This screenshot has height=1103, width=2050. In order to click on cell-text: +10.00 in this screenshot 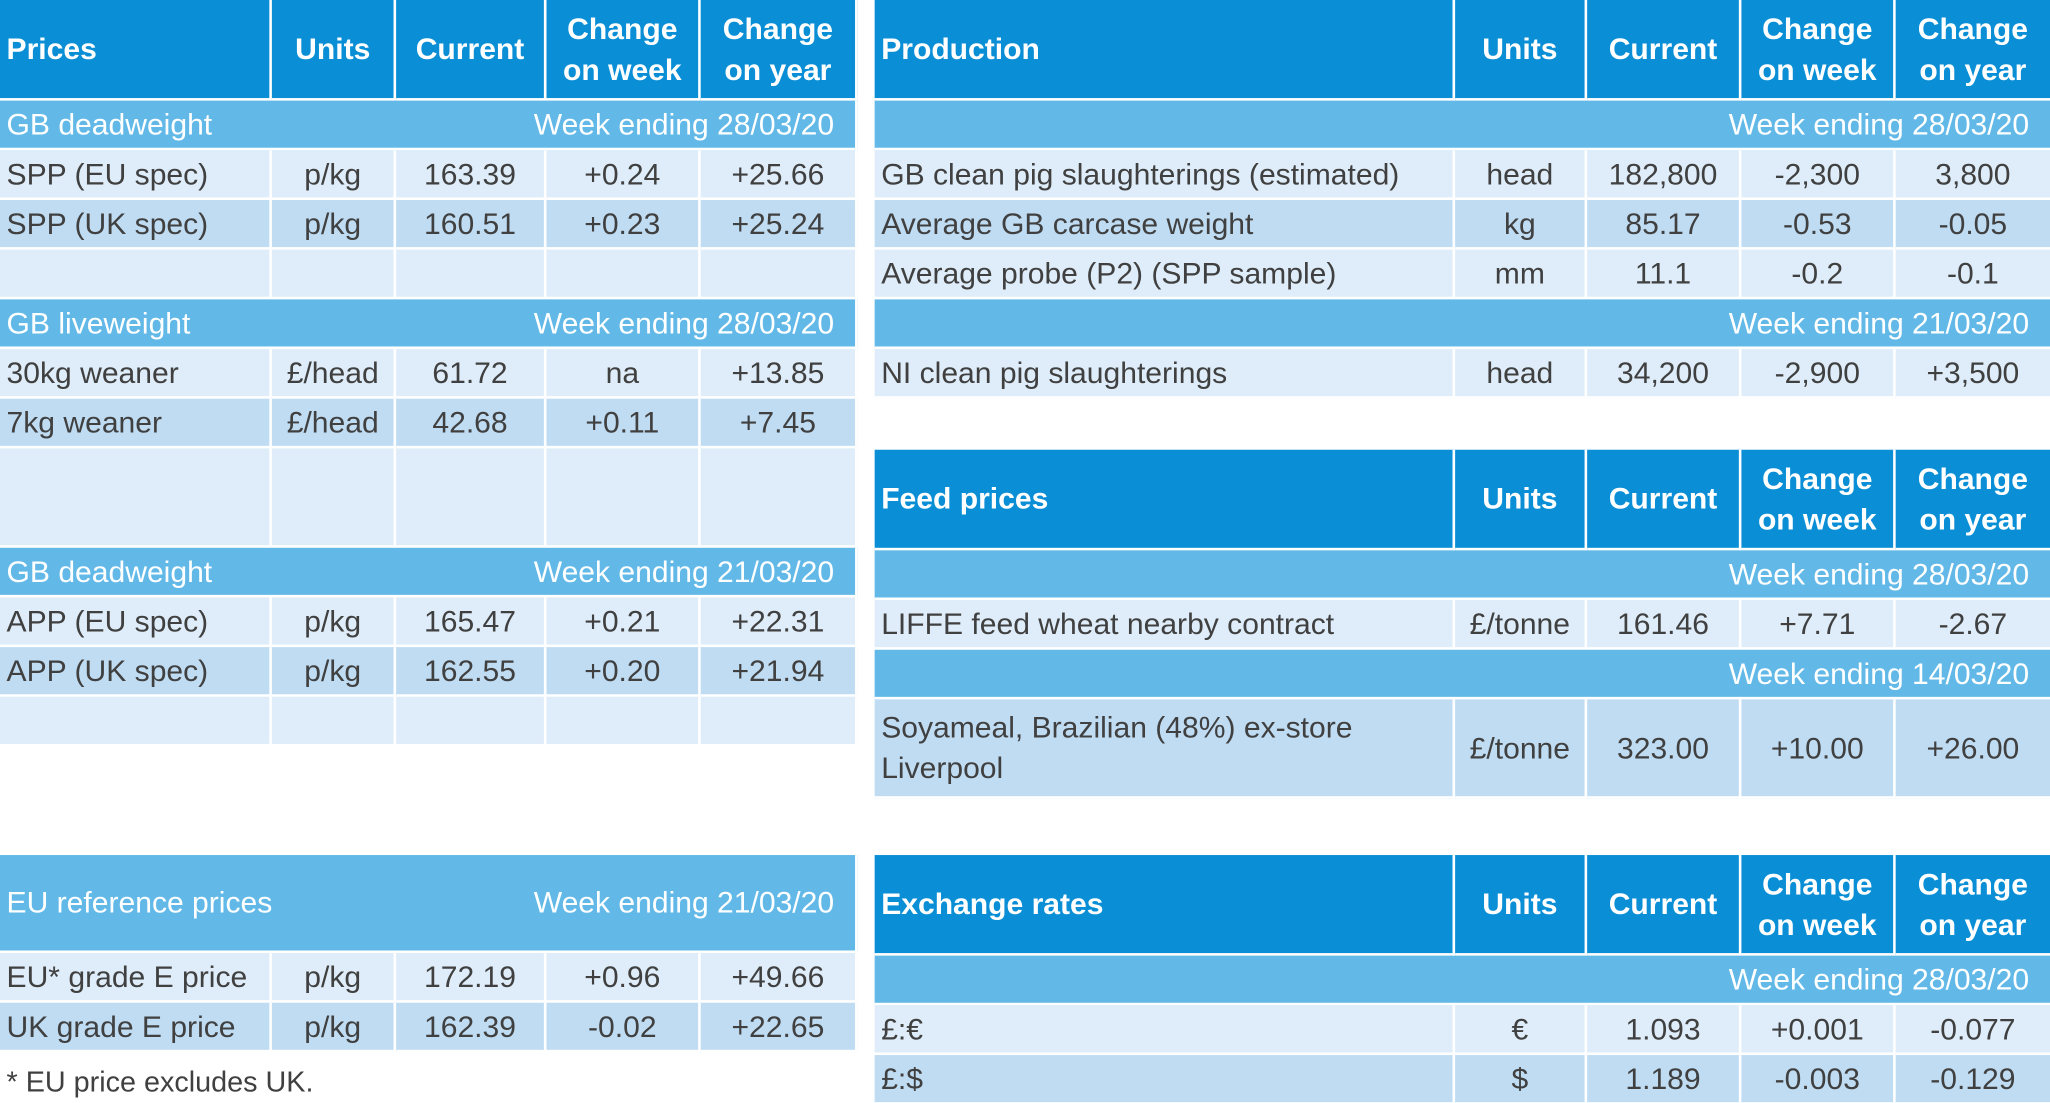, I will do `click(1817, 747)`.